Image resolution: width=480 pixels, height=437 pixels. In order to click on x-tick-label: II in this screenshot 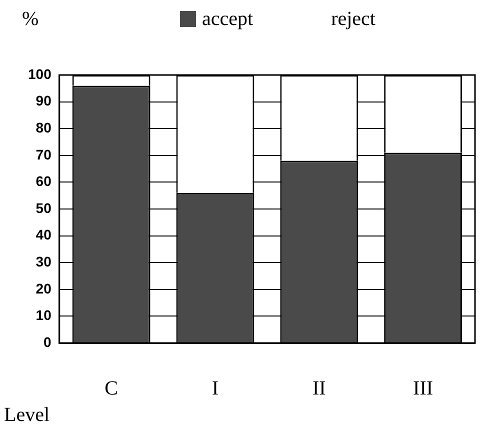, I will do `click(319, 388)`.